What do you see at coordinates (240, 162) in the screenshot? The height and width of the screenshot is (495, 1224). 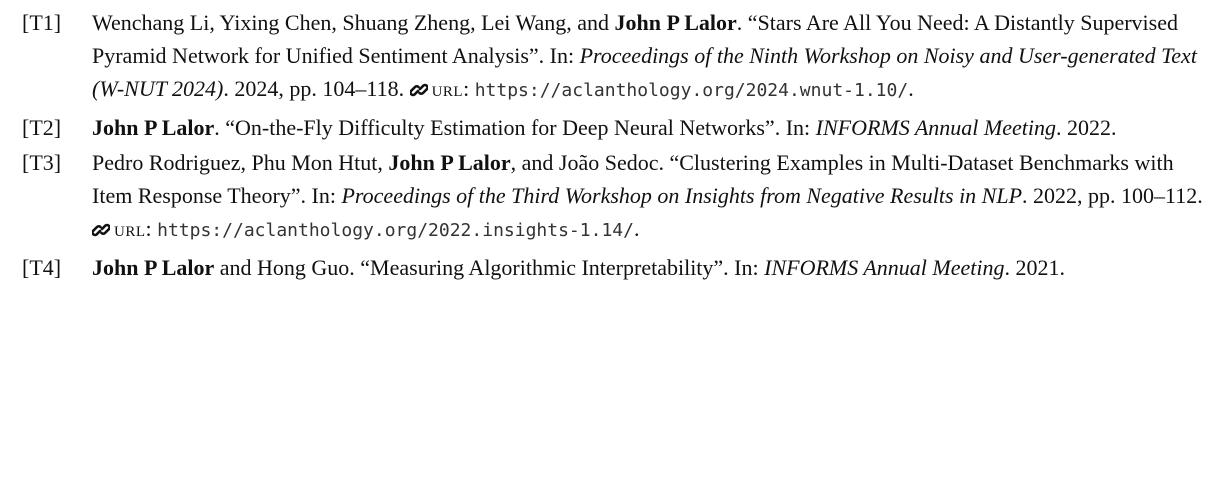 I see `text-plain: Pedro Rodriguez, Phu Mon Htut,` at bounding box center [240, 162].